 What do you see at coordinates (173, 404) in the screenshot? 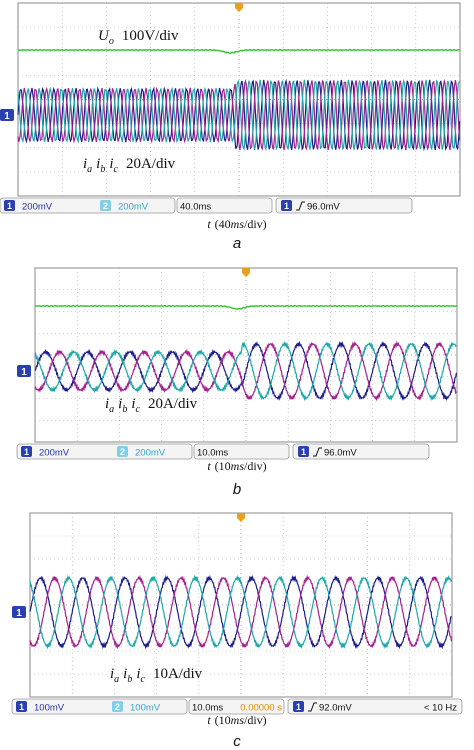
I see `text-part: 20A/div` at bounding box center [173, 404].